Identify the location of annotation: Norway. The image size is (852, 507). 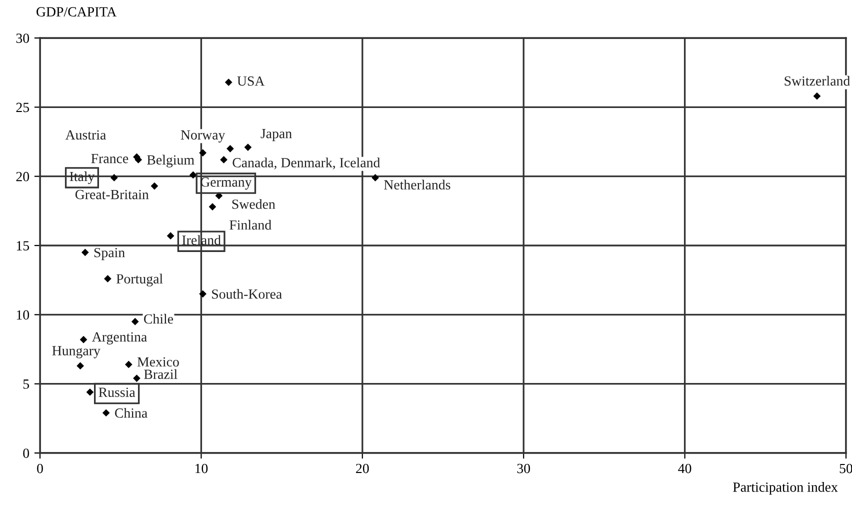
(203, 136).